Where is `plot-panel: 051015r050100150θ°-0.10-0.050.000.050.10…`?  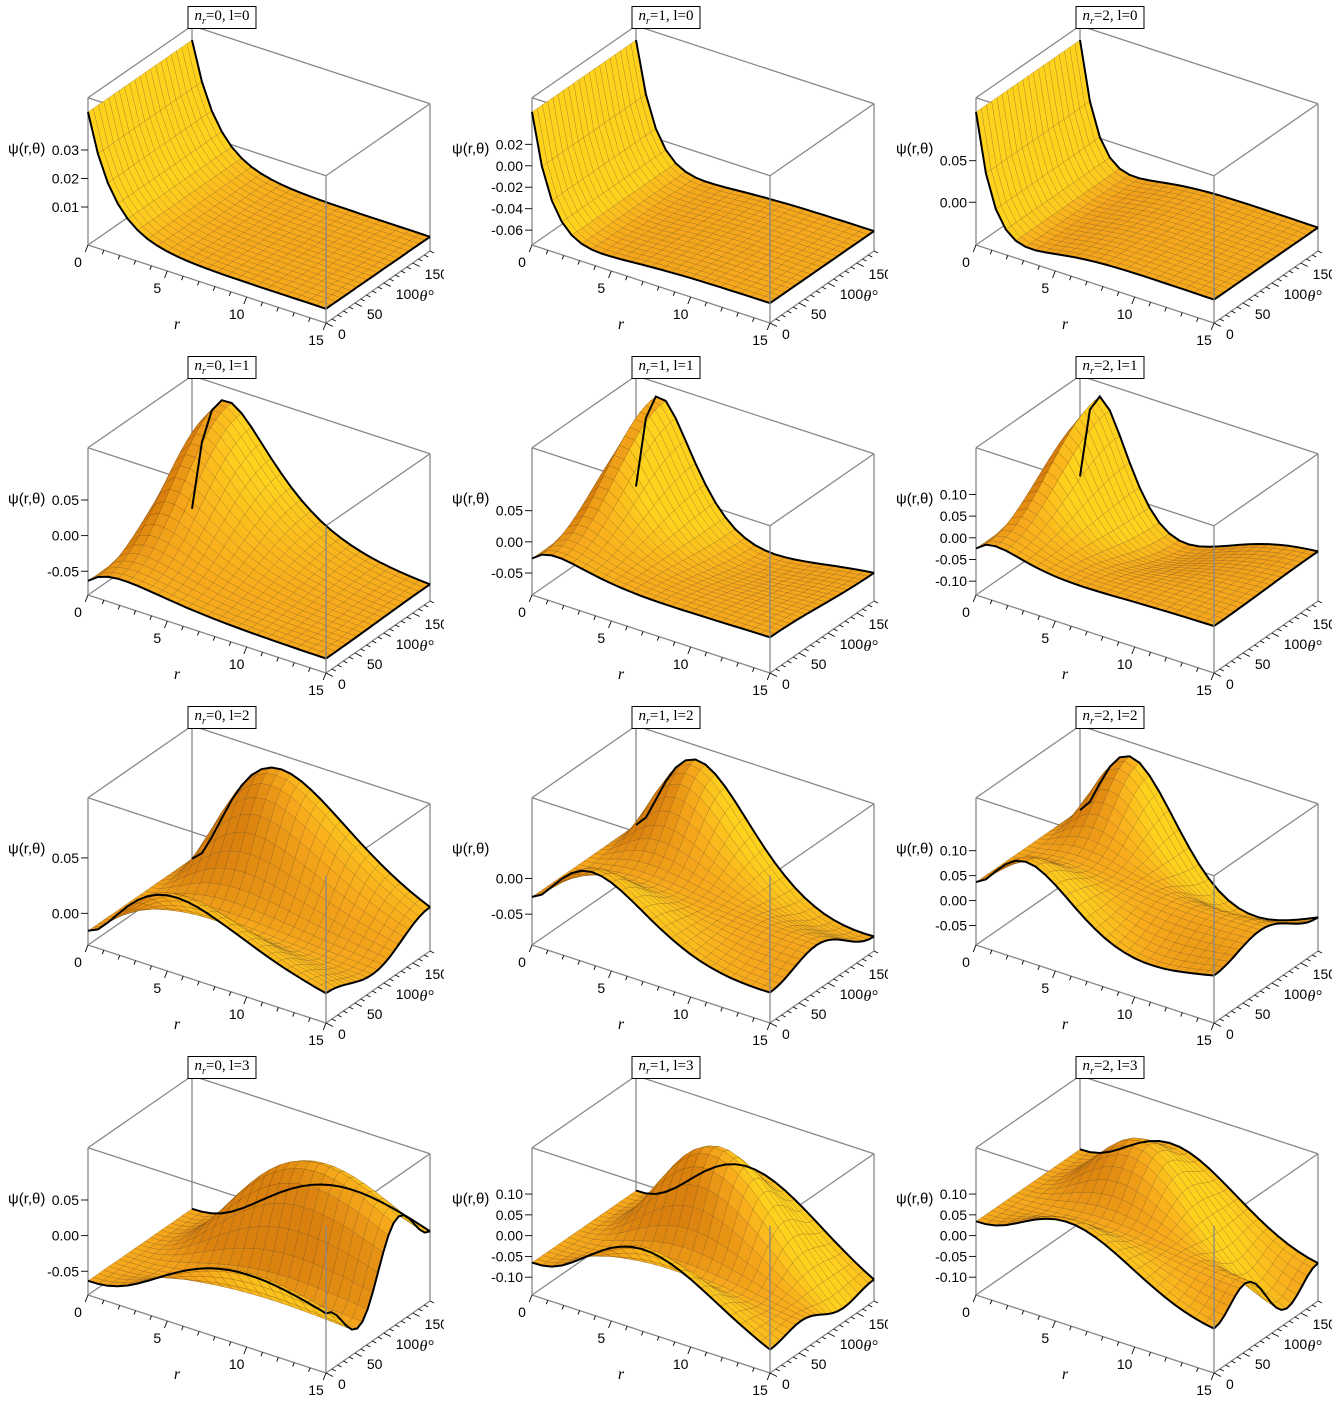
plot-panel: 051015r050100150θ°-0.10-0.050.000.050.10… is located at coordinates (1110, 525).